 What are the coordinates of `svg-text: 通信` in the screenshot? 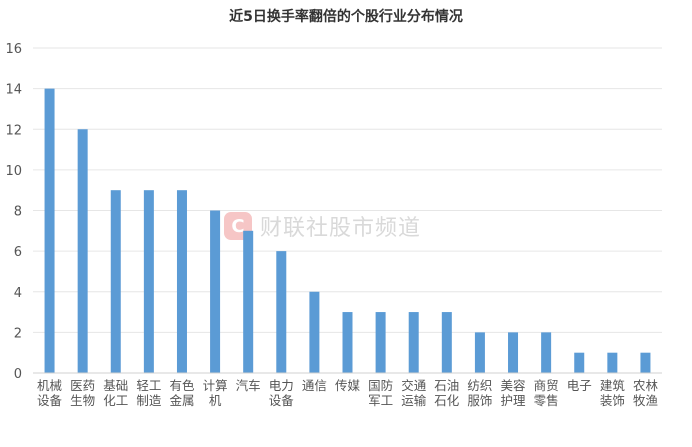 It's located at (314, 385).